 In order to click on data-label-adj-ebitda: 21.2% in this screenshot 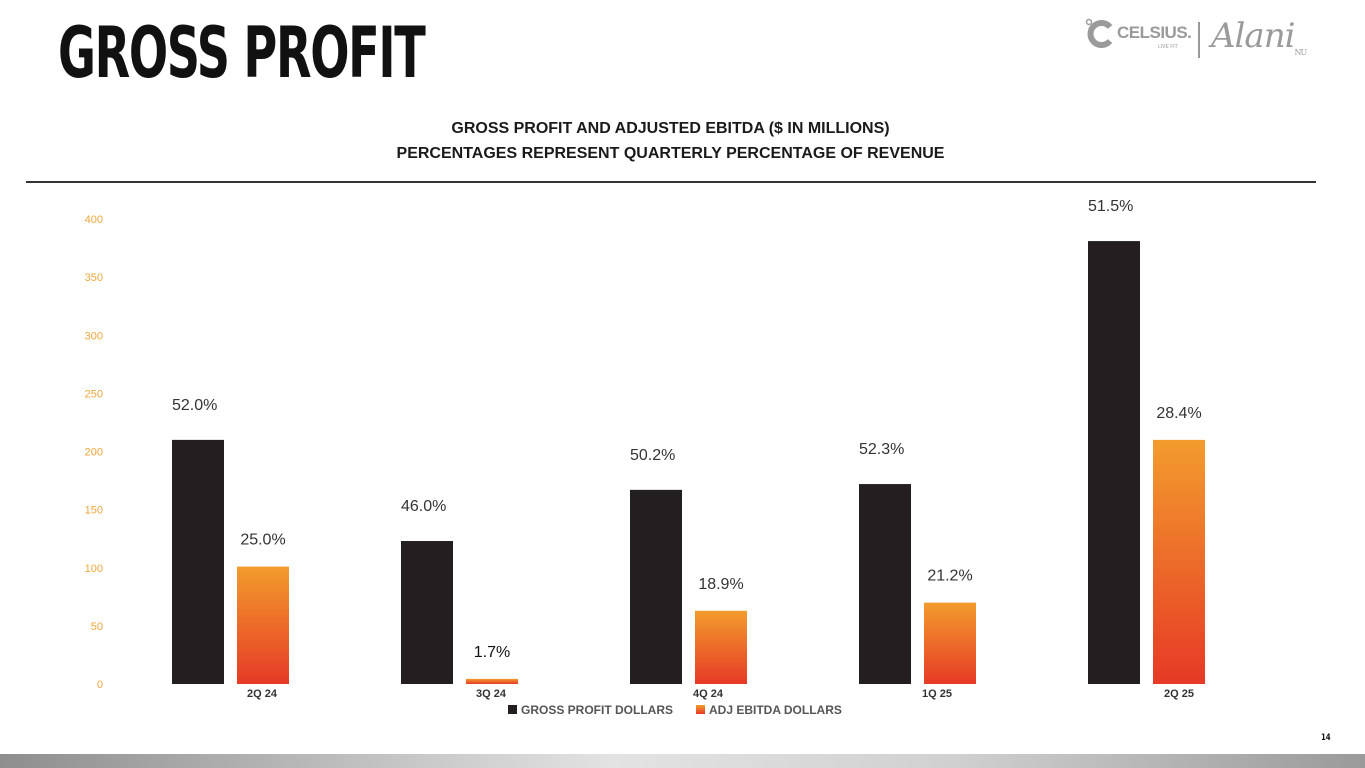, I will do `click(949, 576)`.